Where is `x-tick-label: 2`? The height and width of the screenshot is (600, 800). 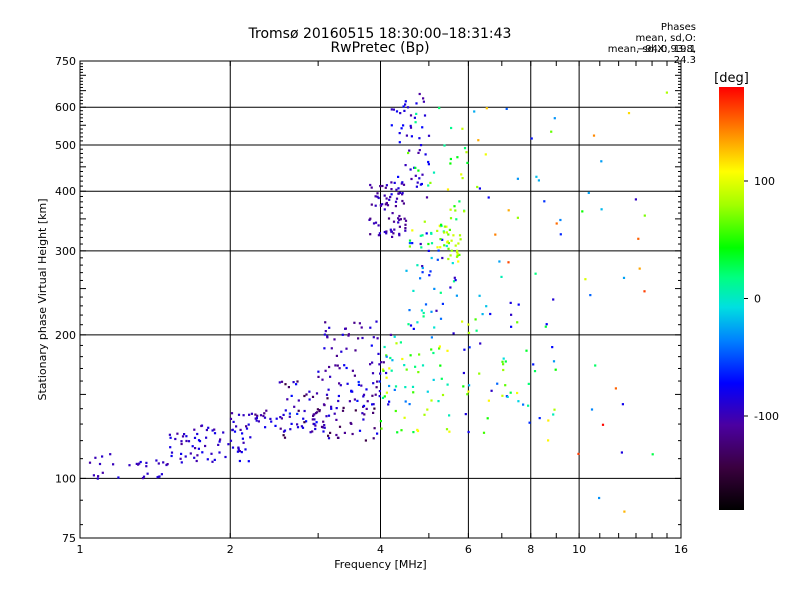 x-tick-label: 2 is located at coordinates (230, 549).